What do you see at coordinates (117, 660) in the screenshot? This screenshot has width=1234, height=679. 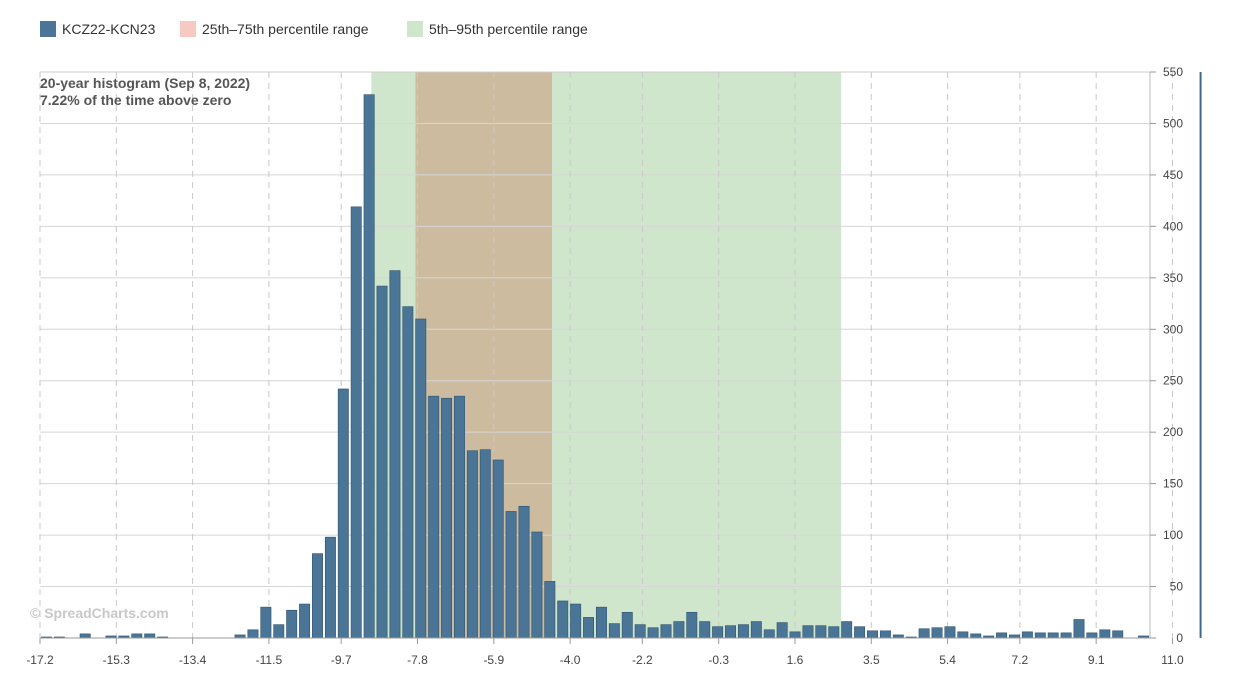 I see `x-tick-label: -15.3` at bounding box center [117, 660].